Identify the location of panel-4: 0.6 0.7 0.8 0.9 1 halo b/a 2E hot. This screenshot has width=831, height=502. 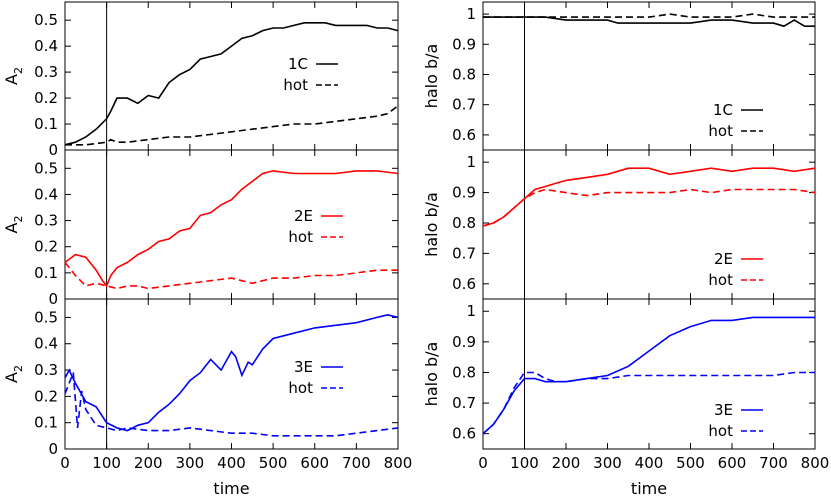
(619, 224).